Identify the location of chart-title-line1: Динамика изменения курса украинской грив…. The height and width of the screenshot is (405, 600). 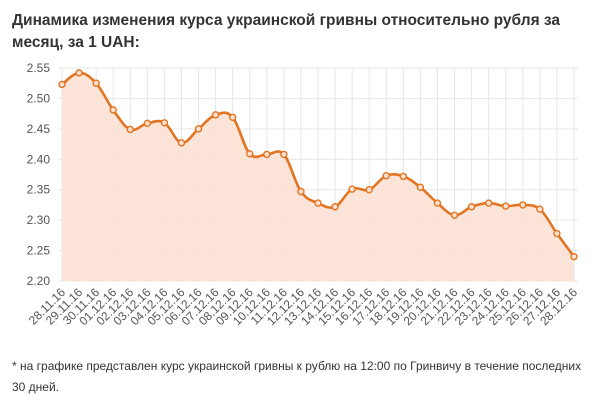
(286, 20).